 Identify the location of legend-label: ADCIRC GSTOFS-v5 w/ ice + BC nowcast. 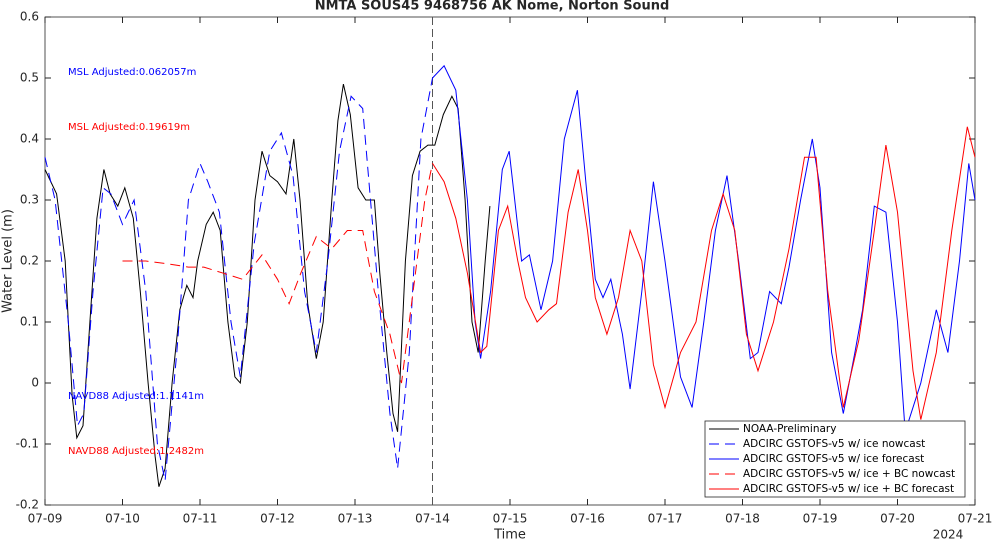
(849, 474).